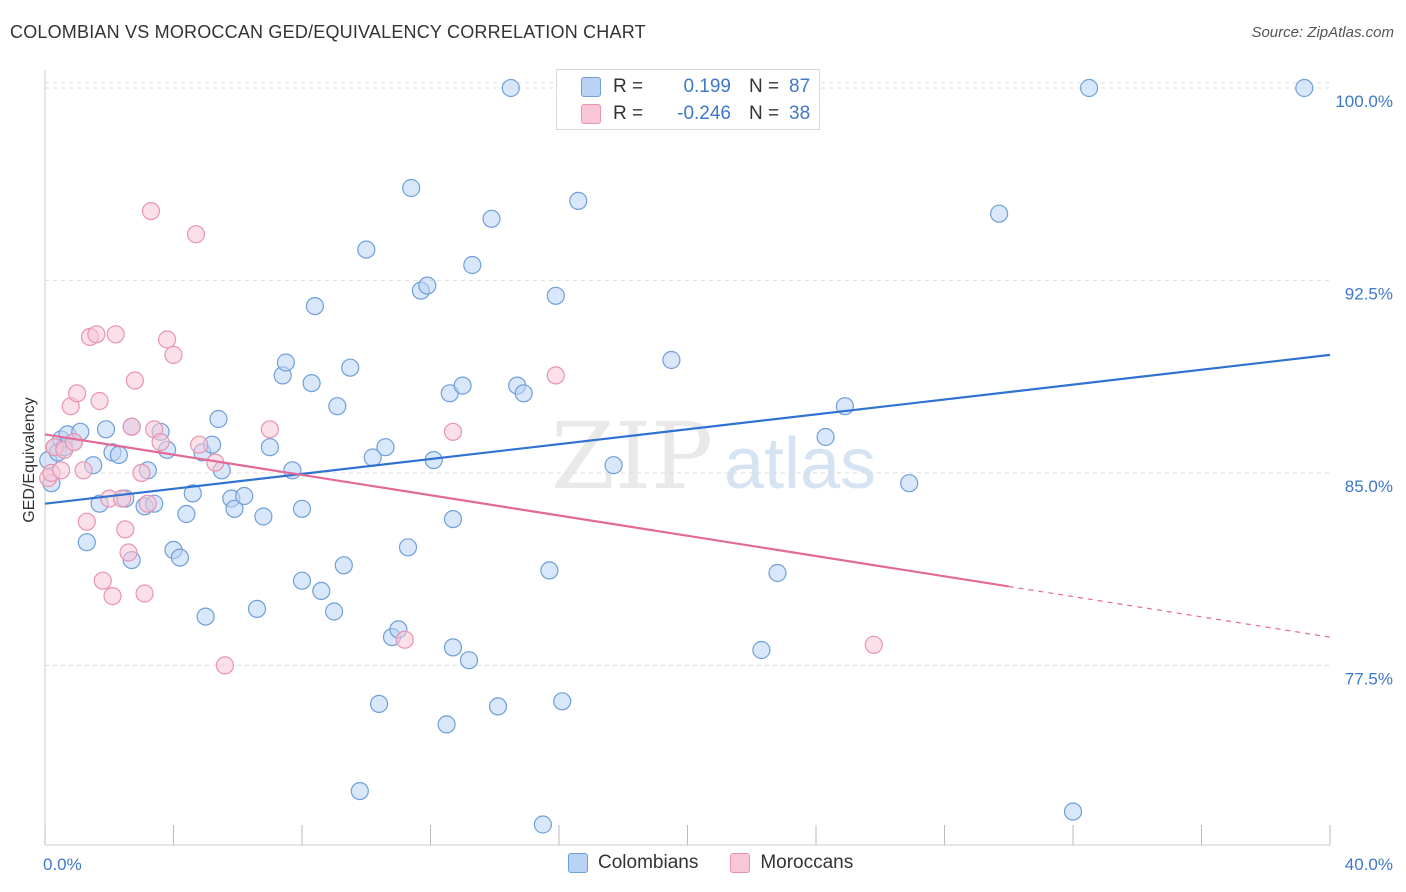 This screenshot has height=892, width=1406. I want to click on trend-line-moroccans, so click(526, 510).